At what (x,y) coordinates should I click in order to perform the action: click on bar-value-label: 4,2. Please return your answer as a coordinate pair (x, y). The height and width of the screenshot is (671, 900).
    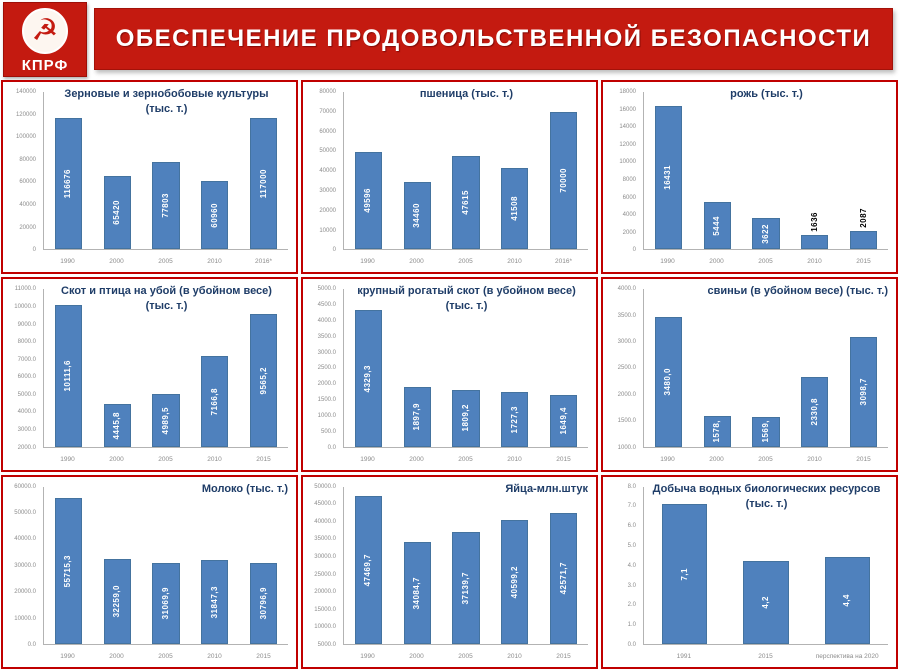
    Looking at the image, I should click on (765, 602).